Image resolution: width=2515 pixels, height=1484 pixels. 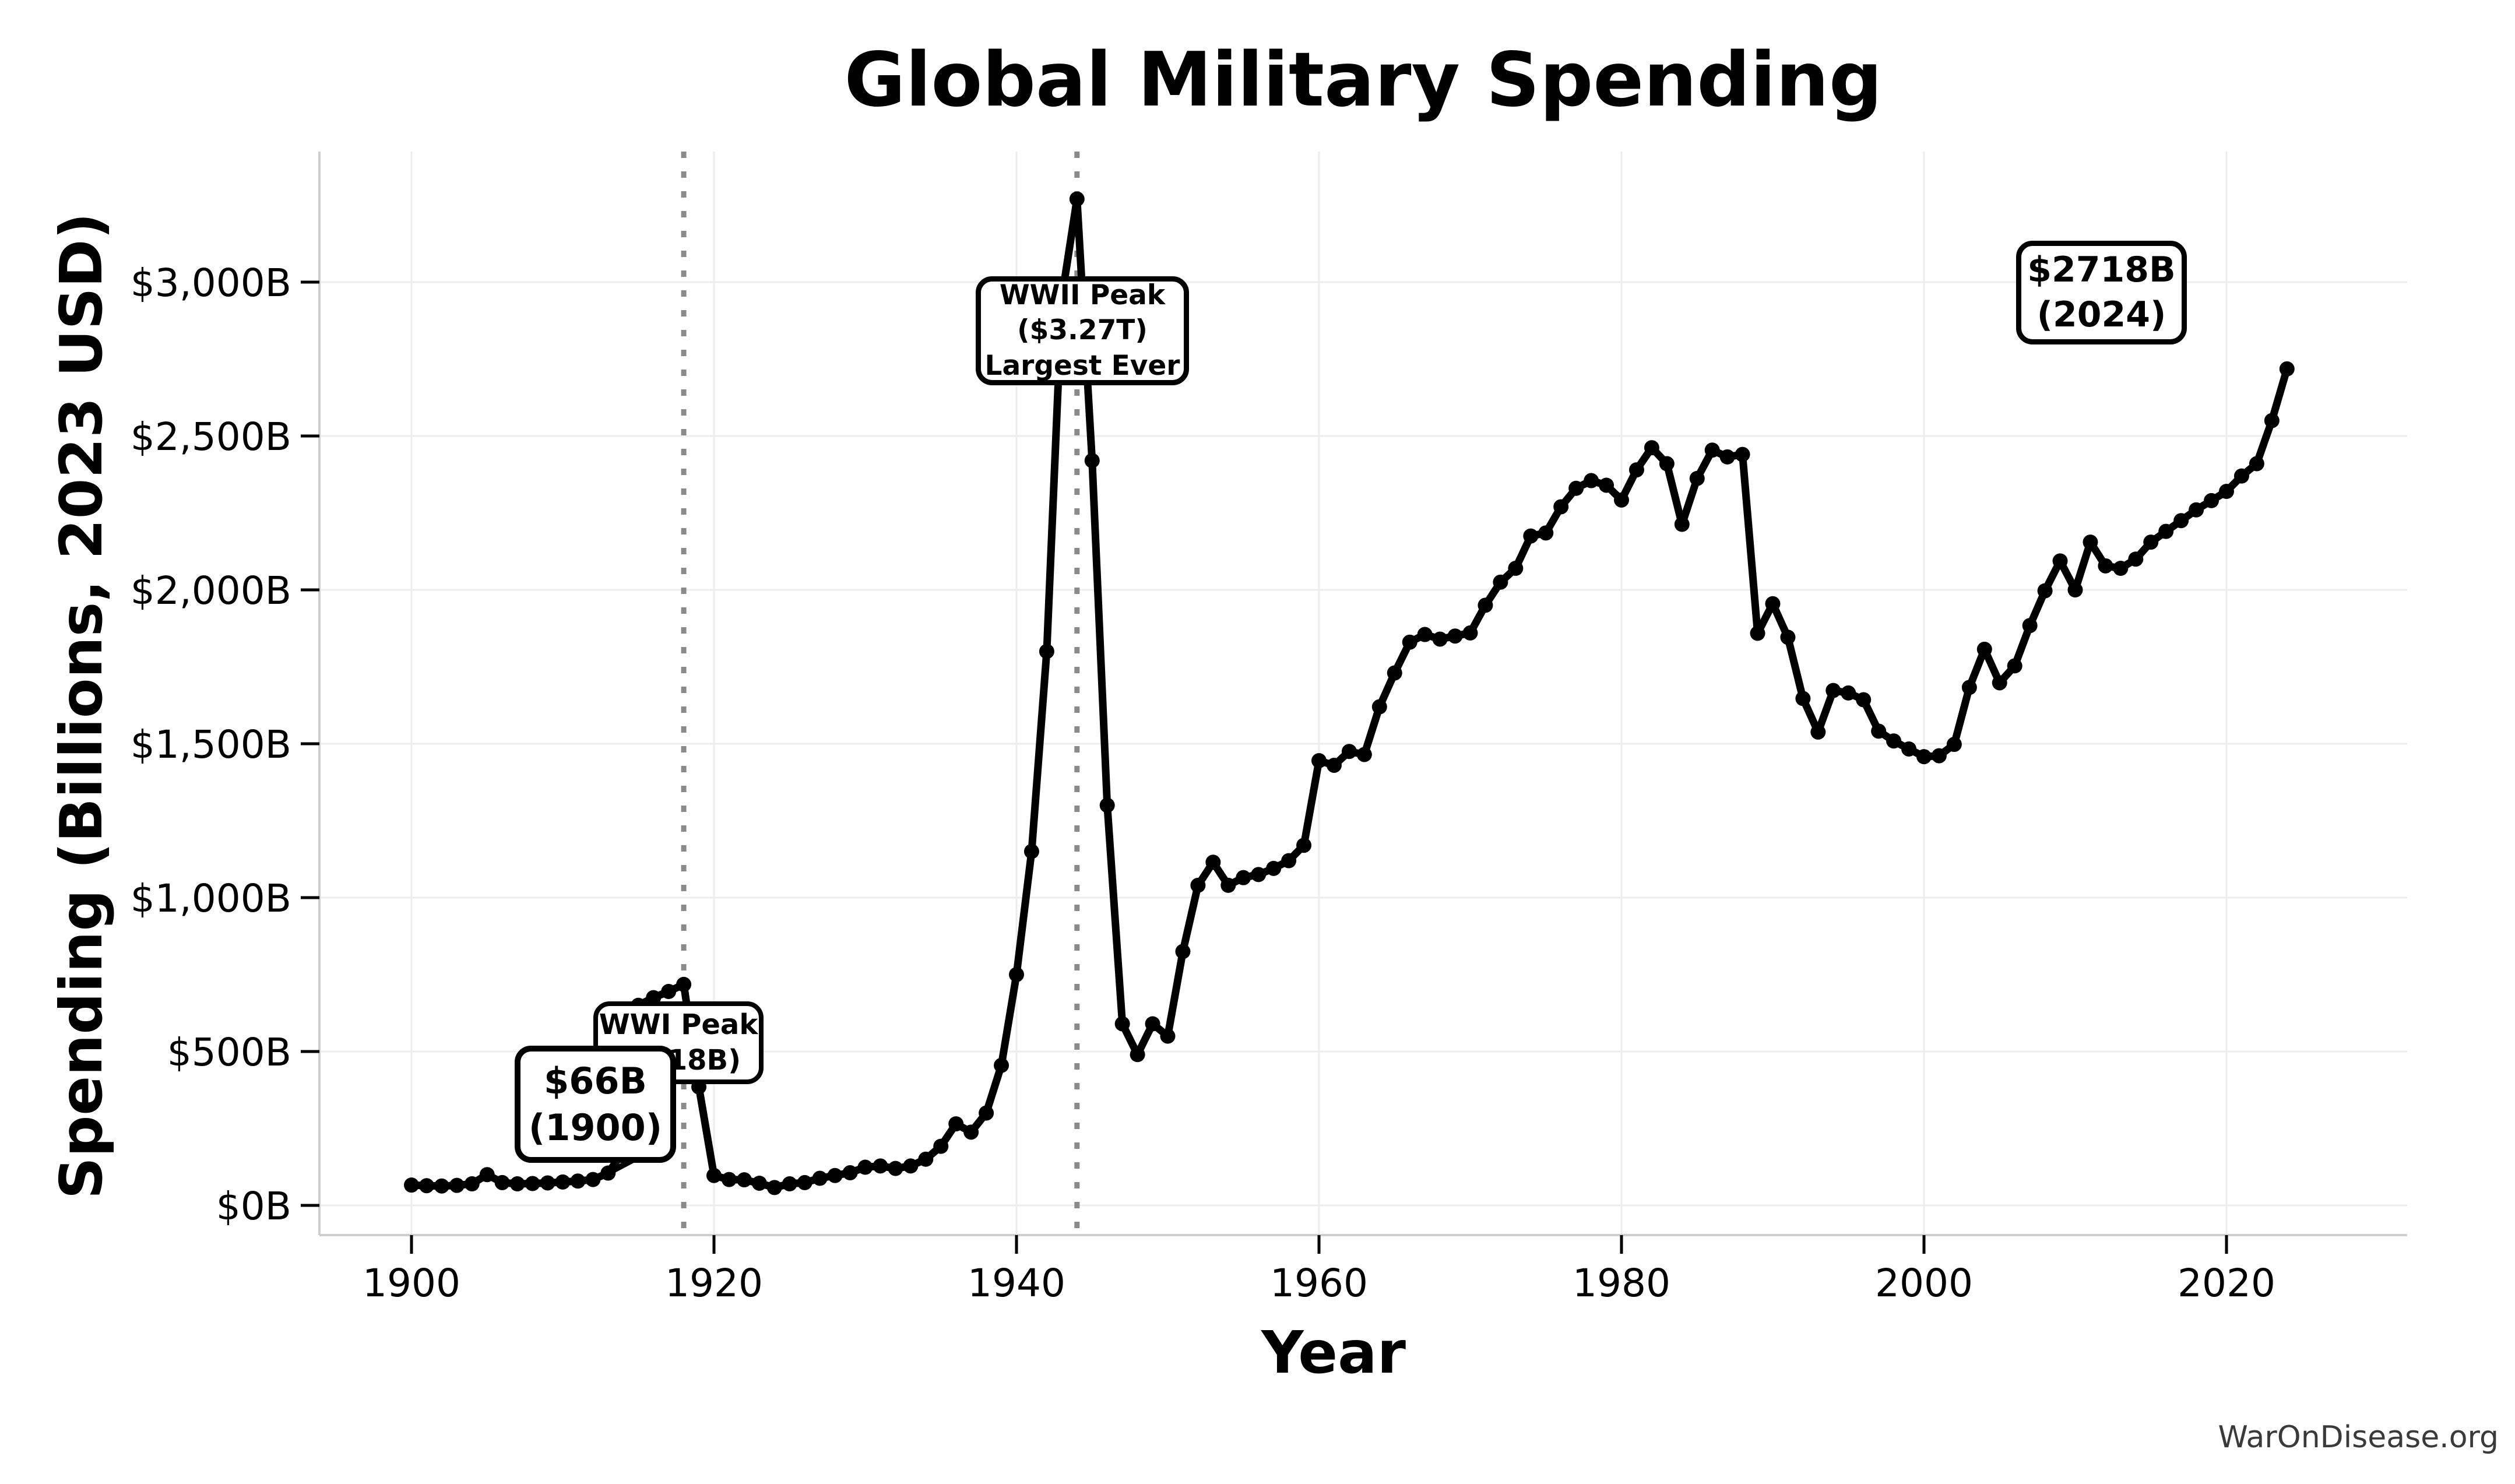 I want to click on data-point-2019, so click(x=2212, y=500).